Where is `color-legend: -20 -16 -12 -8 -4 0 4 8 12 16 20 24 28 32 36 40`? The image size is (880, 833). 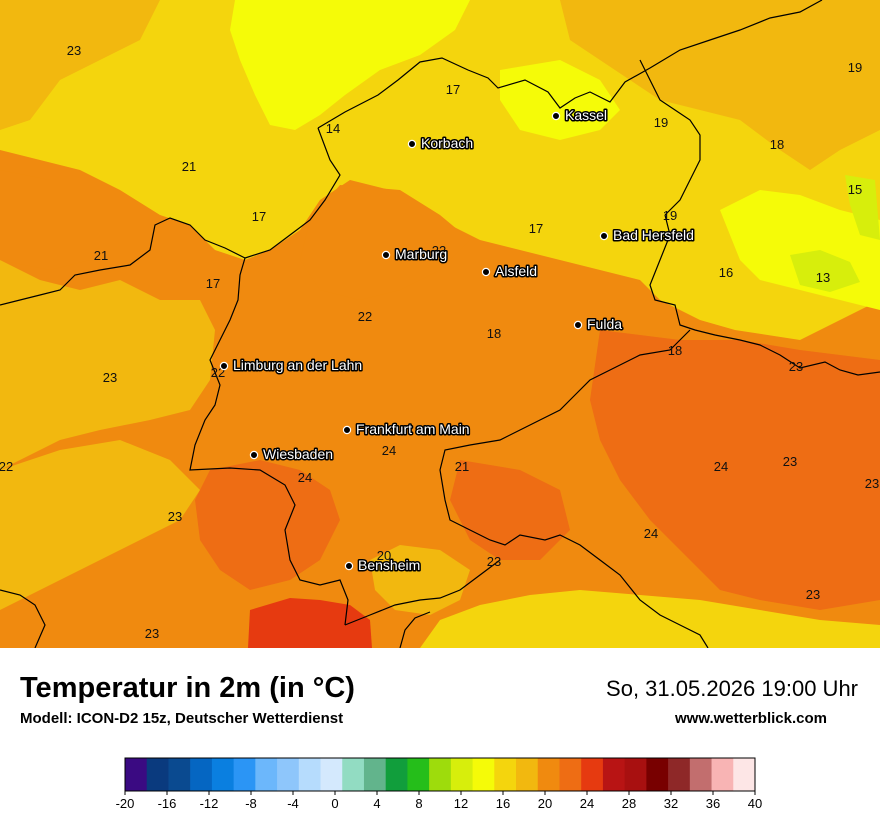
color-legend: -20 -16 -12 -8 -4 0 4 8 12 16 20 24 28 32 36 40 is located at coordinates (440, 788).